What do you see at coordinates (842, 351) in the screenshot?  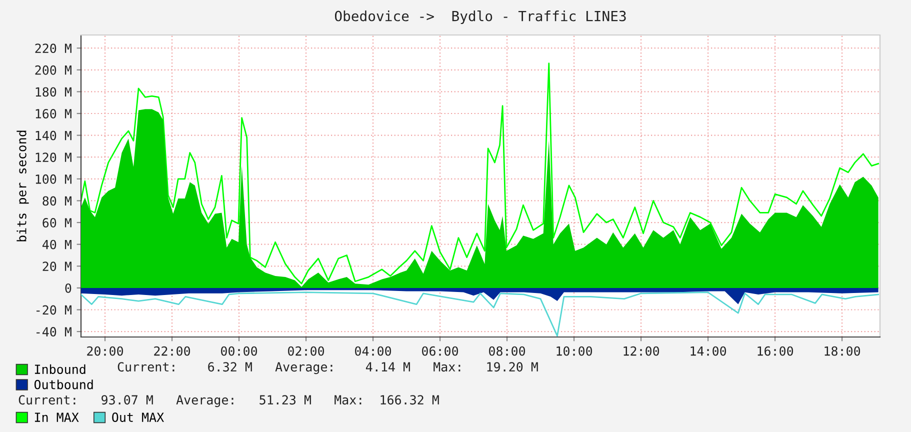 I see `x-tick-label: 18:00` at bounding box center [842, 351].